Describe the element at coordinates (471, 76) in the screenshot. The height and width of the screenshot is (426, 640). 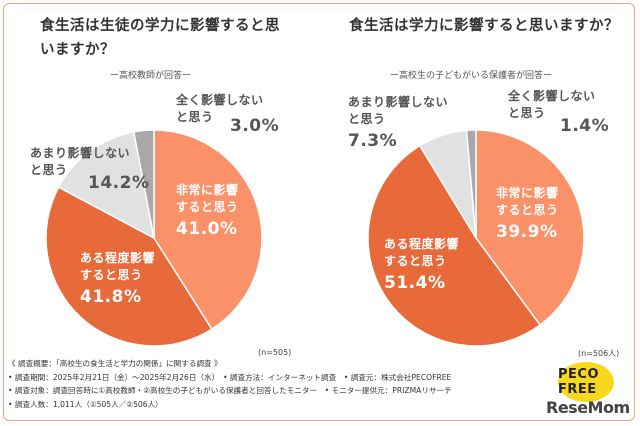
I see `chart-subtitle: ー高校生の子どもがいる保護者が回答ー` at that location.